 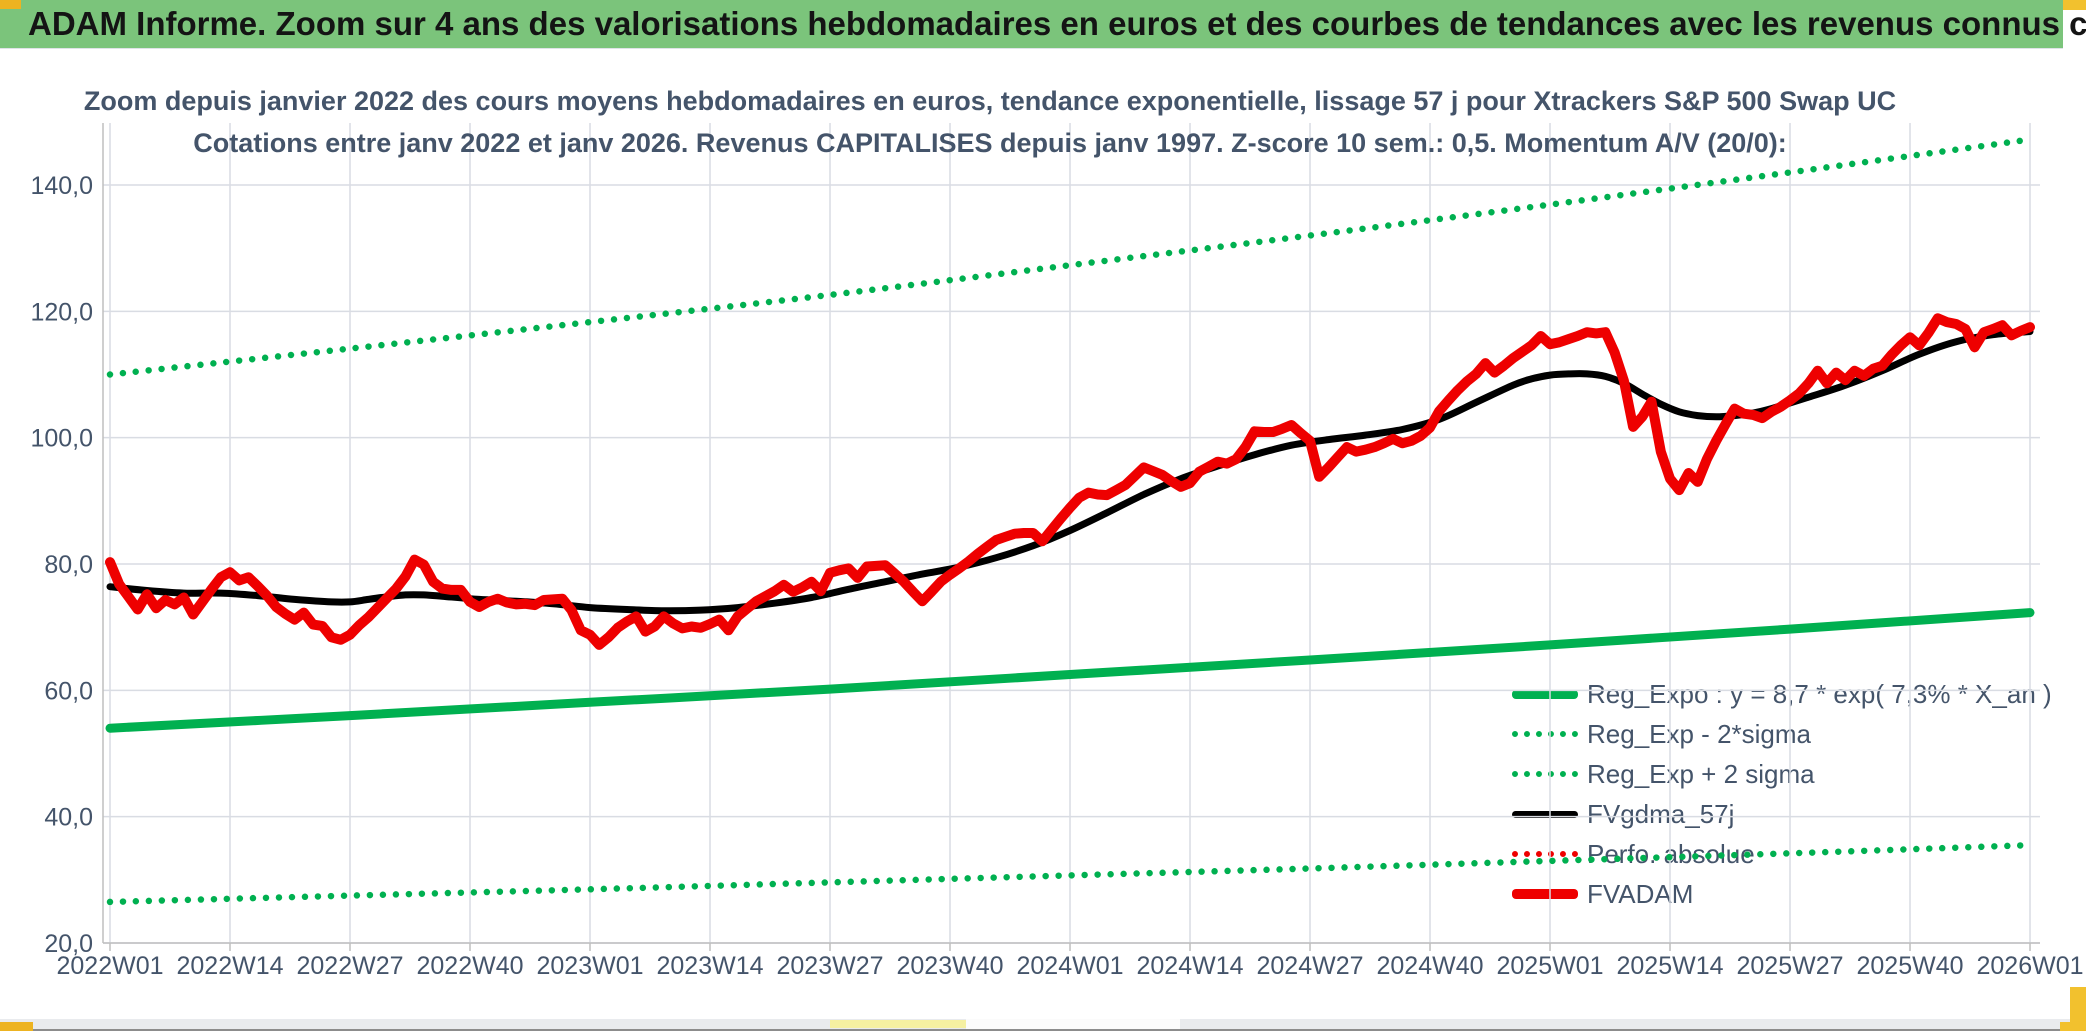 What do you see at coordinates (1189, 966) in the screenshot?
I see `x-axis-tick-label: 2024W14` at bounding box center [1189, 966].